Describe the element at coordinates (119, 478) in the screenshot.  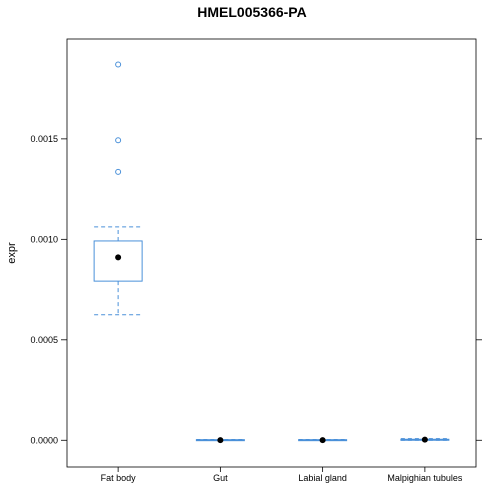
I see `x-tick-label: Fat body` at that location.